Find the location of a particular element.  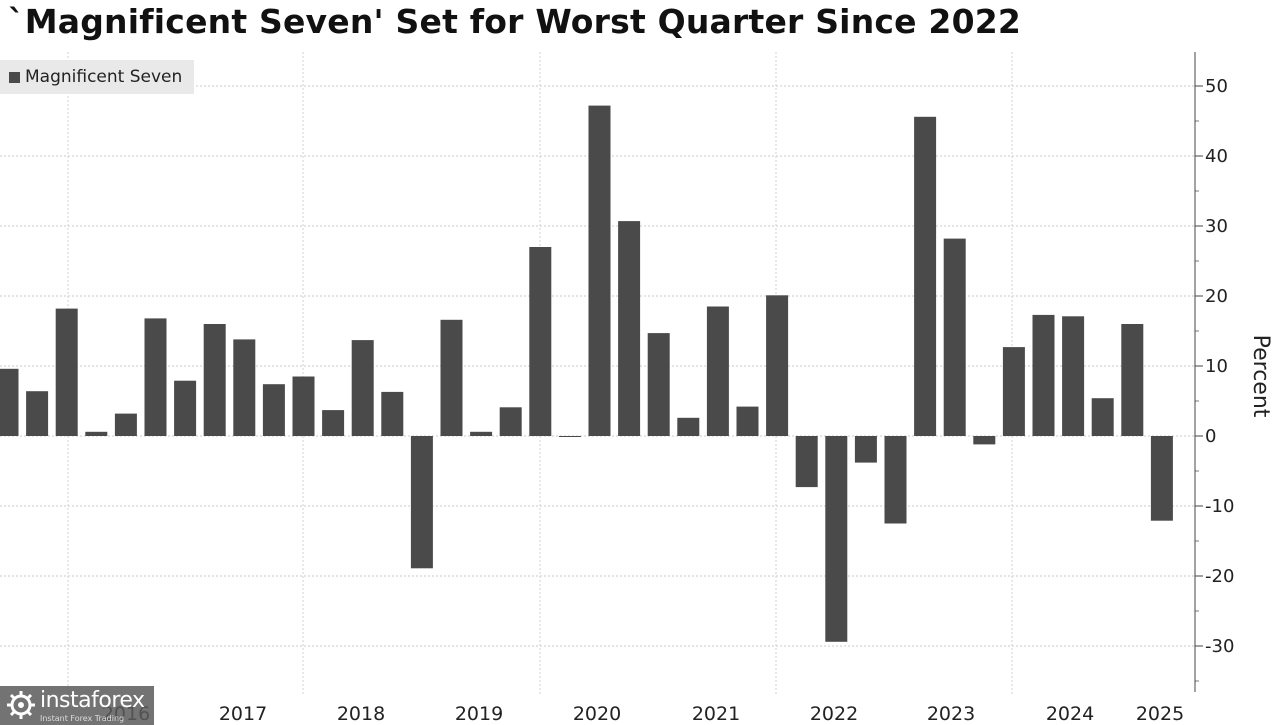

x-tick-label: 2018 is located at coordinates (361, 714).